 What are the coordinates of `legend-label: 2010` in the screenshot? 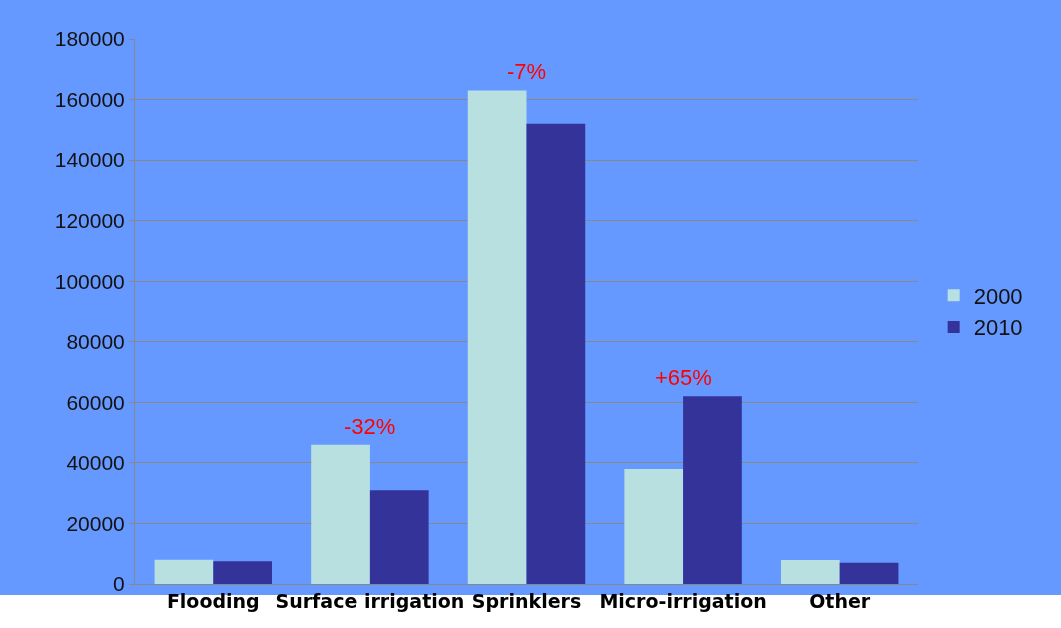 It's located at (998, 328).